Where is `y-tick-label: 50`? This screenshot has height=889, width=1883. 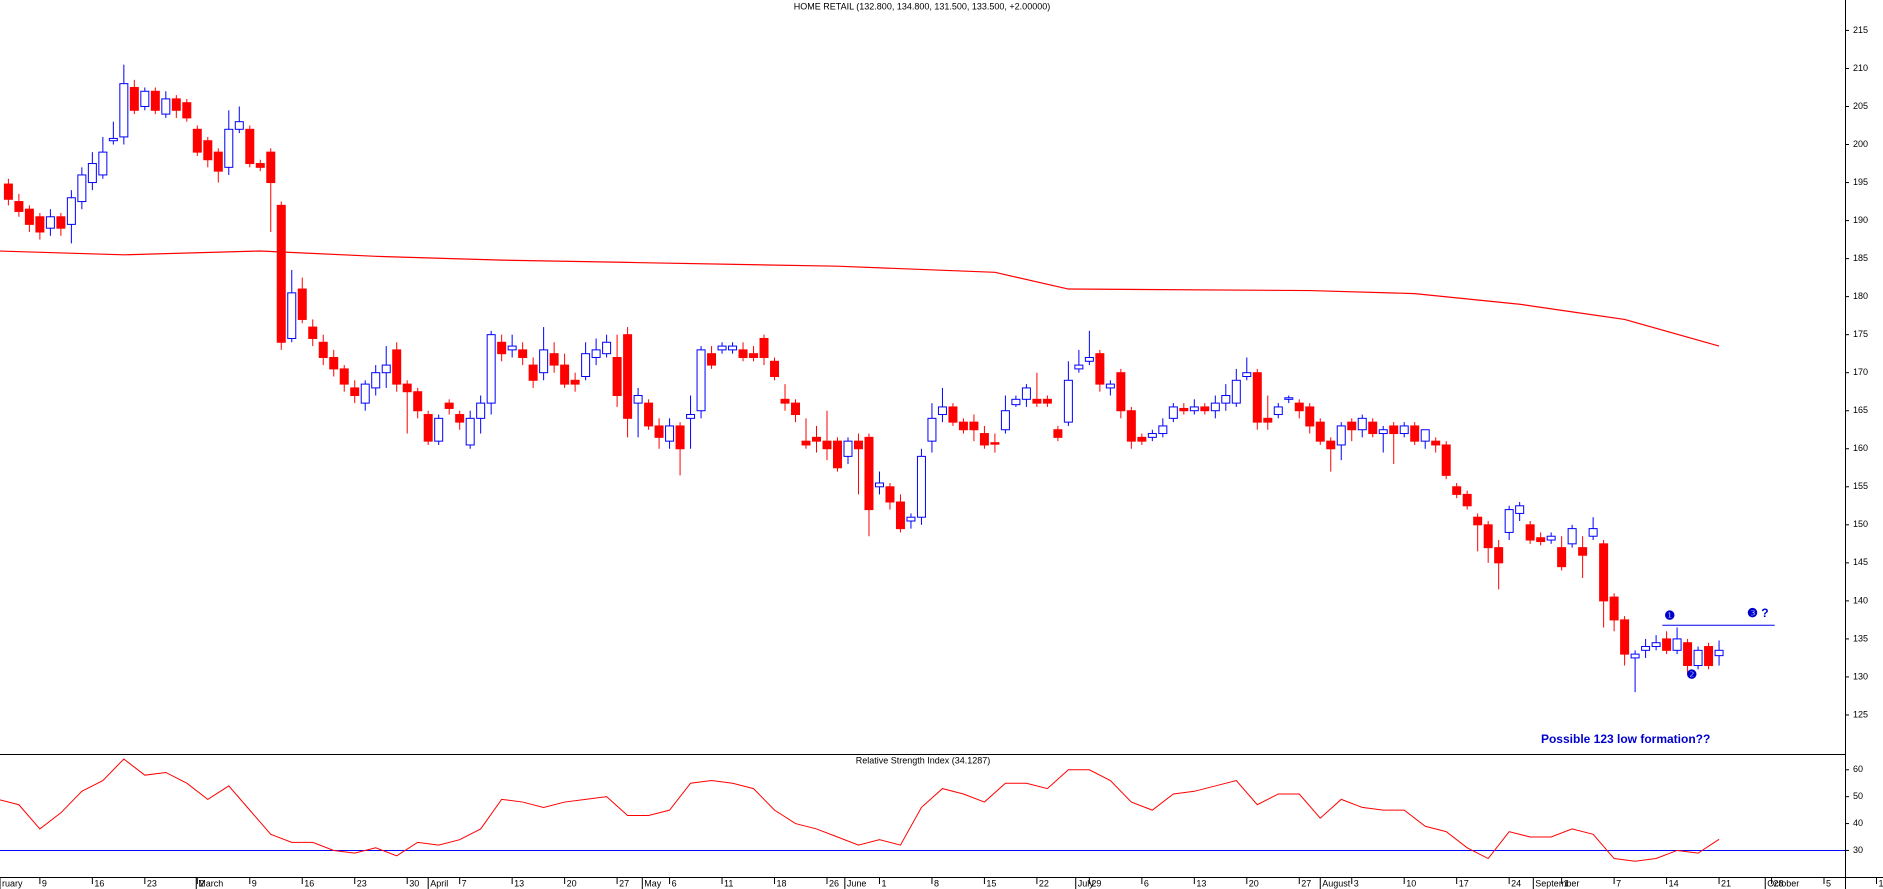 y-tick-label: 50 is located at coordinates (1858, 796).